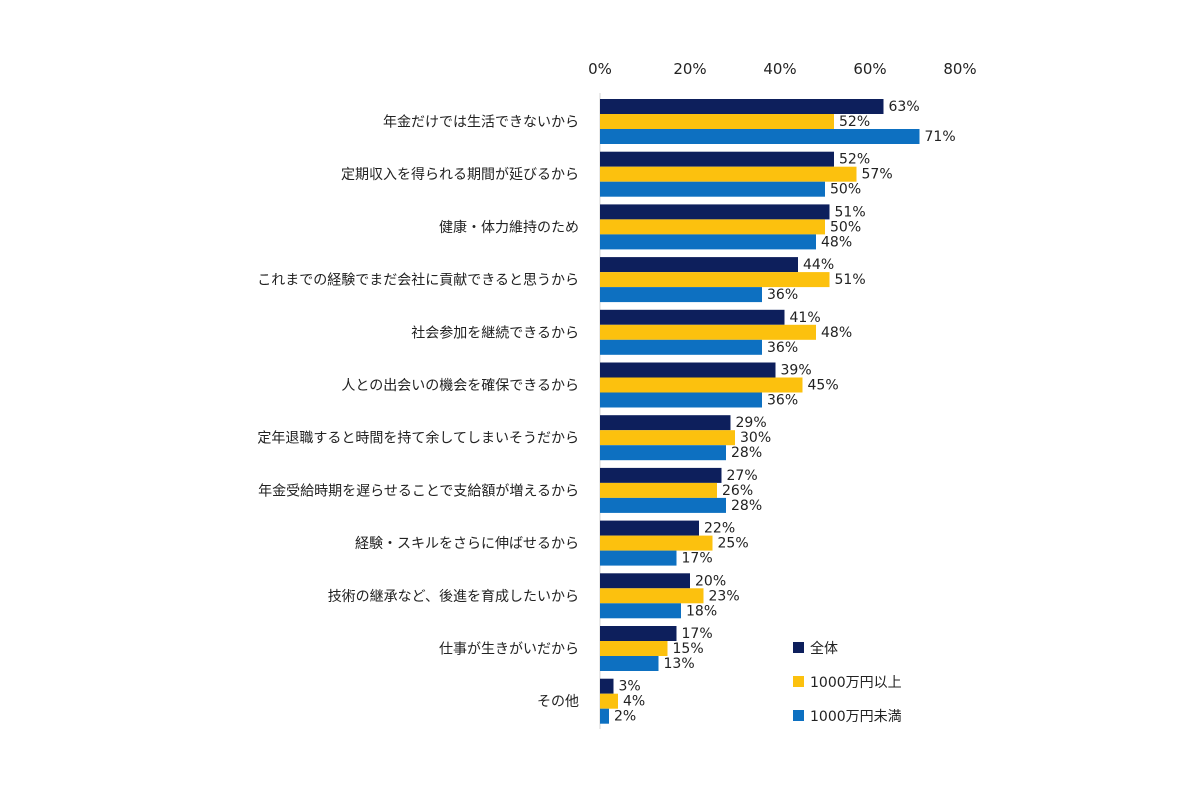 The height and width of the screenshot is (800, 1200). I want to click on value-label: 57%, so click(877, 175).